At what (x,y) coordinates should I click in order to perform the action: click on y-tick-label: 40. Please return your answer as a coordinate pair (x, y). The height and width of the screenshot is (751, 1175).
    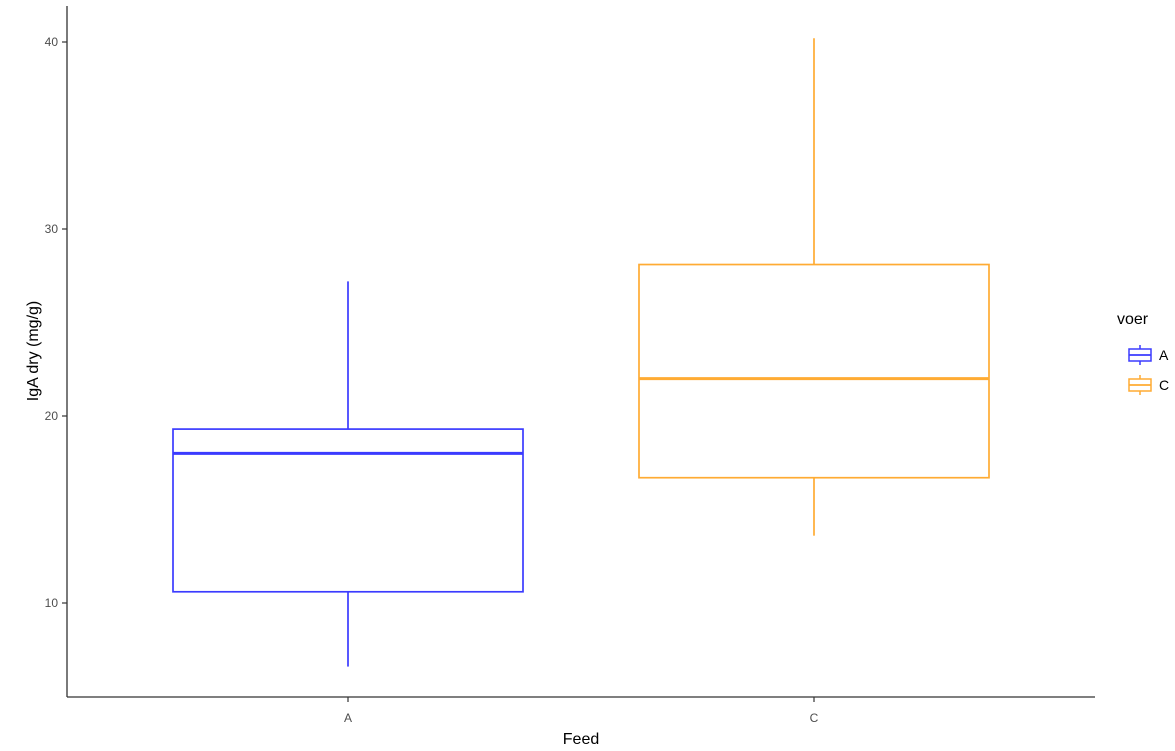
    Looking at the image, I should click on (52, 42).